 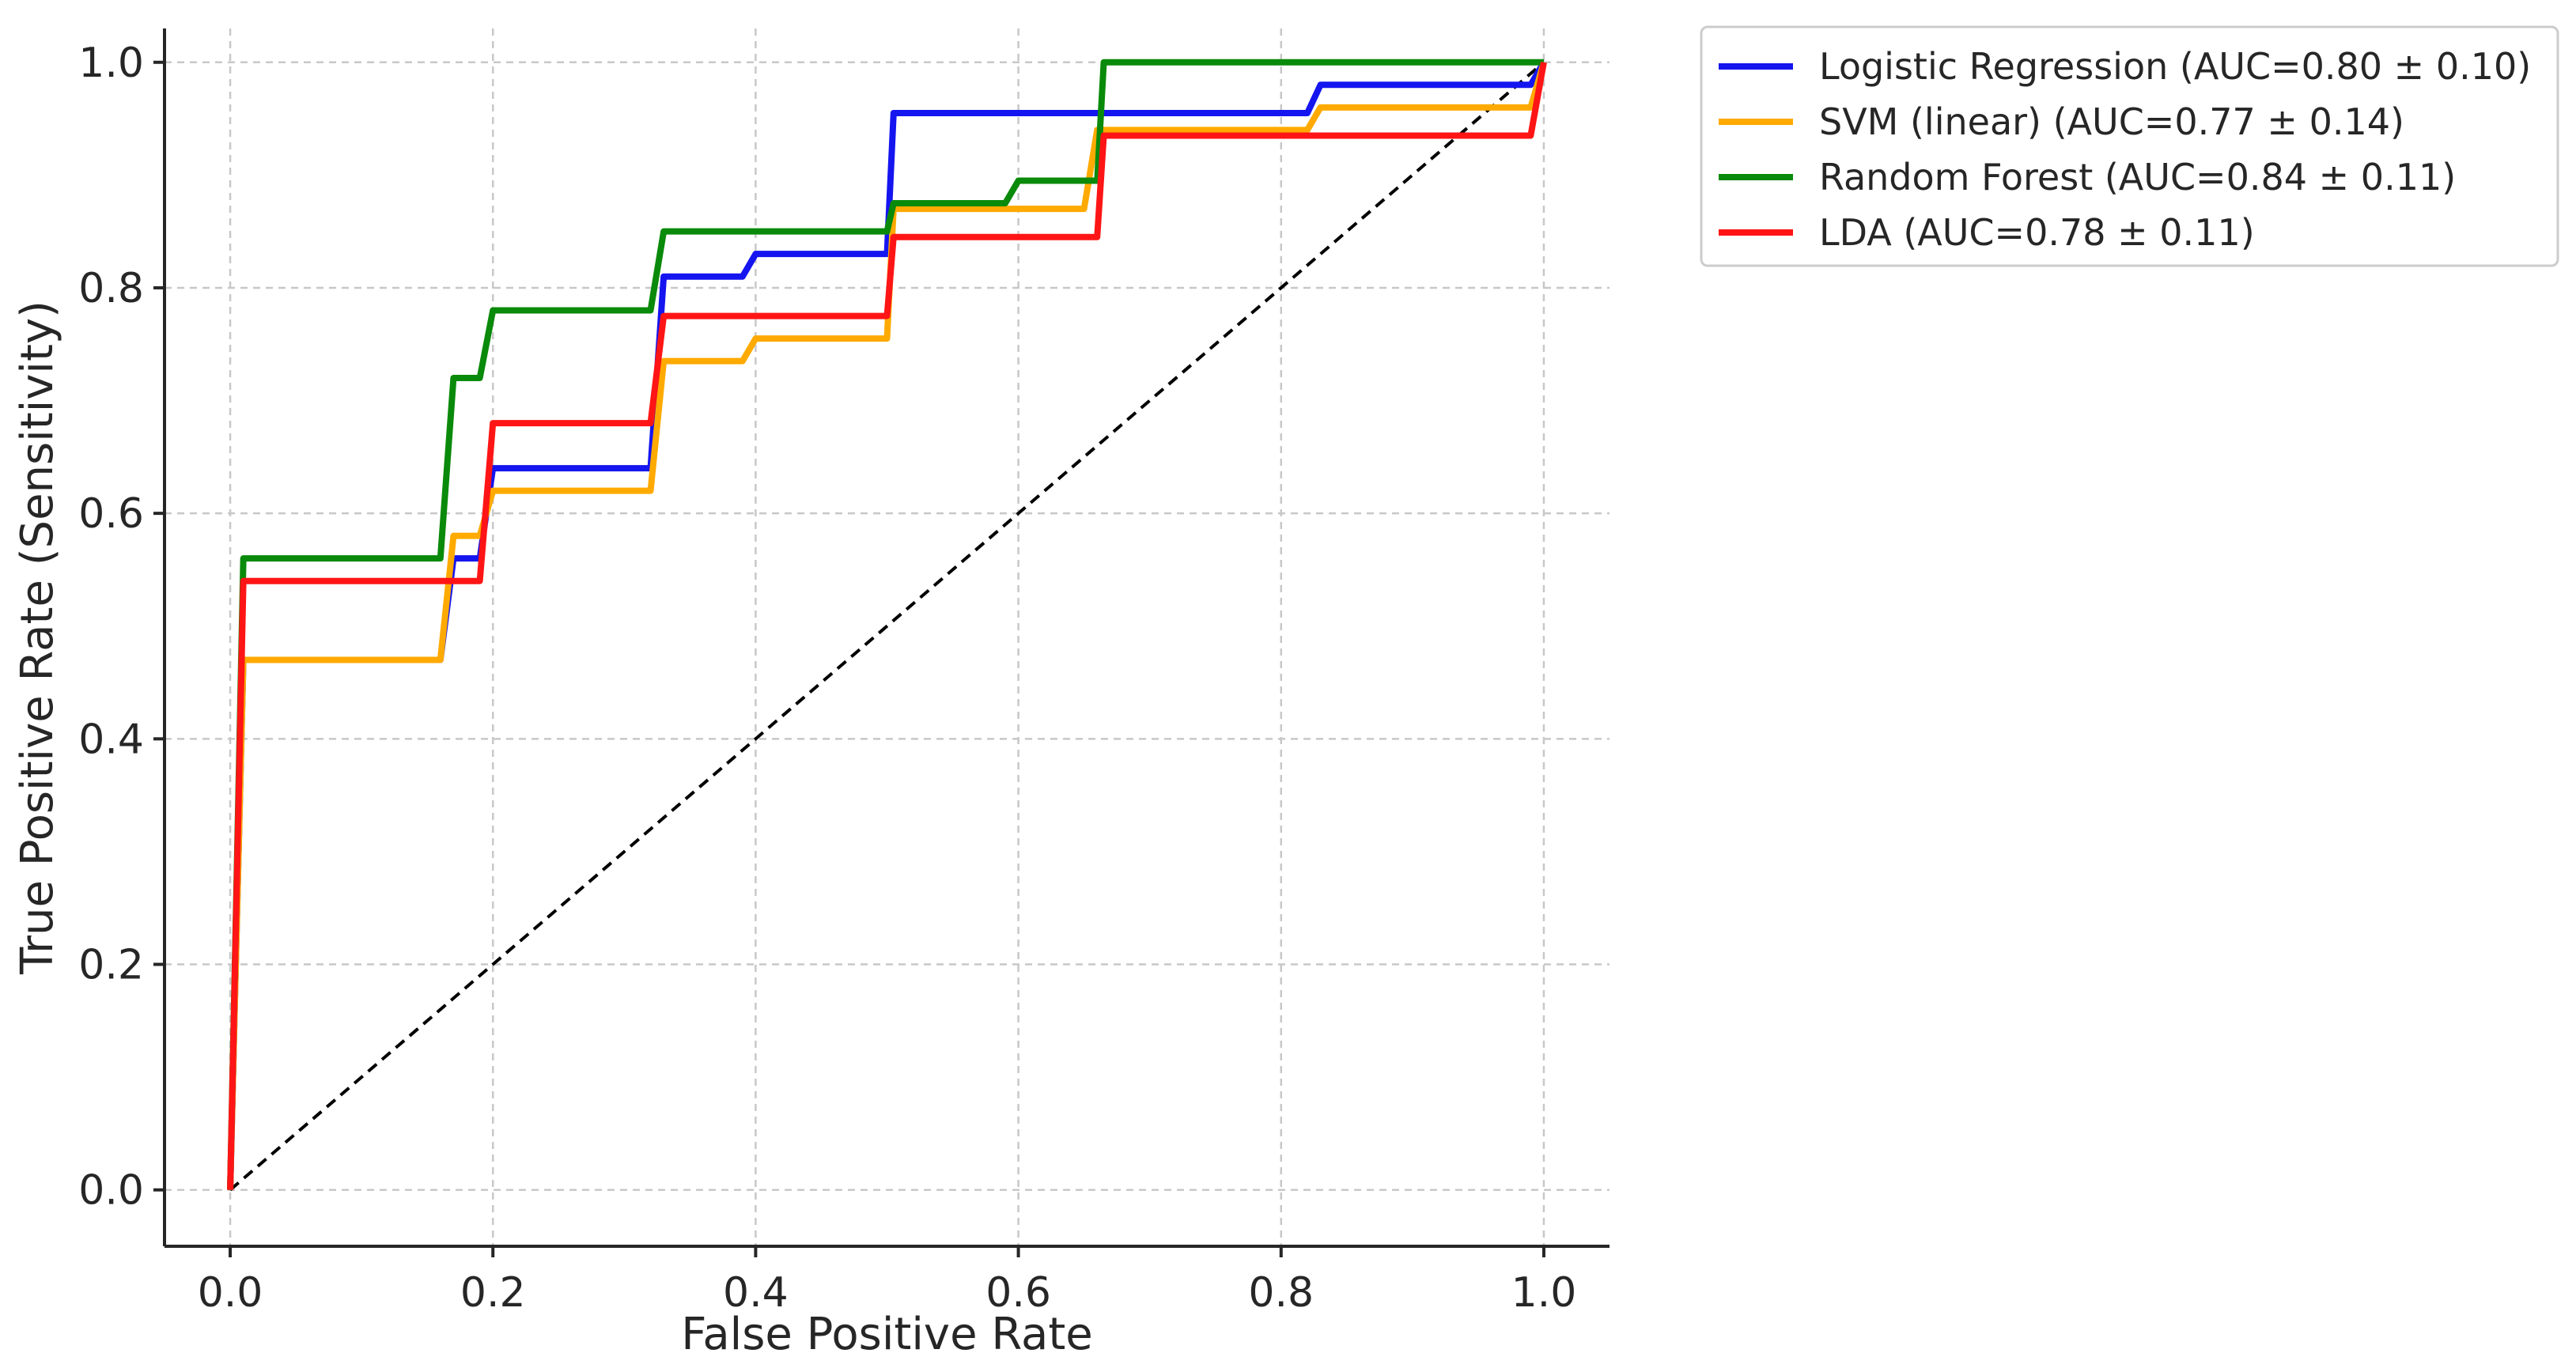 What do you see at coordinates (111, 63) in the screenshot?
I see `y-tick-label: 1.0` at bounding box center [111, 63].